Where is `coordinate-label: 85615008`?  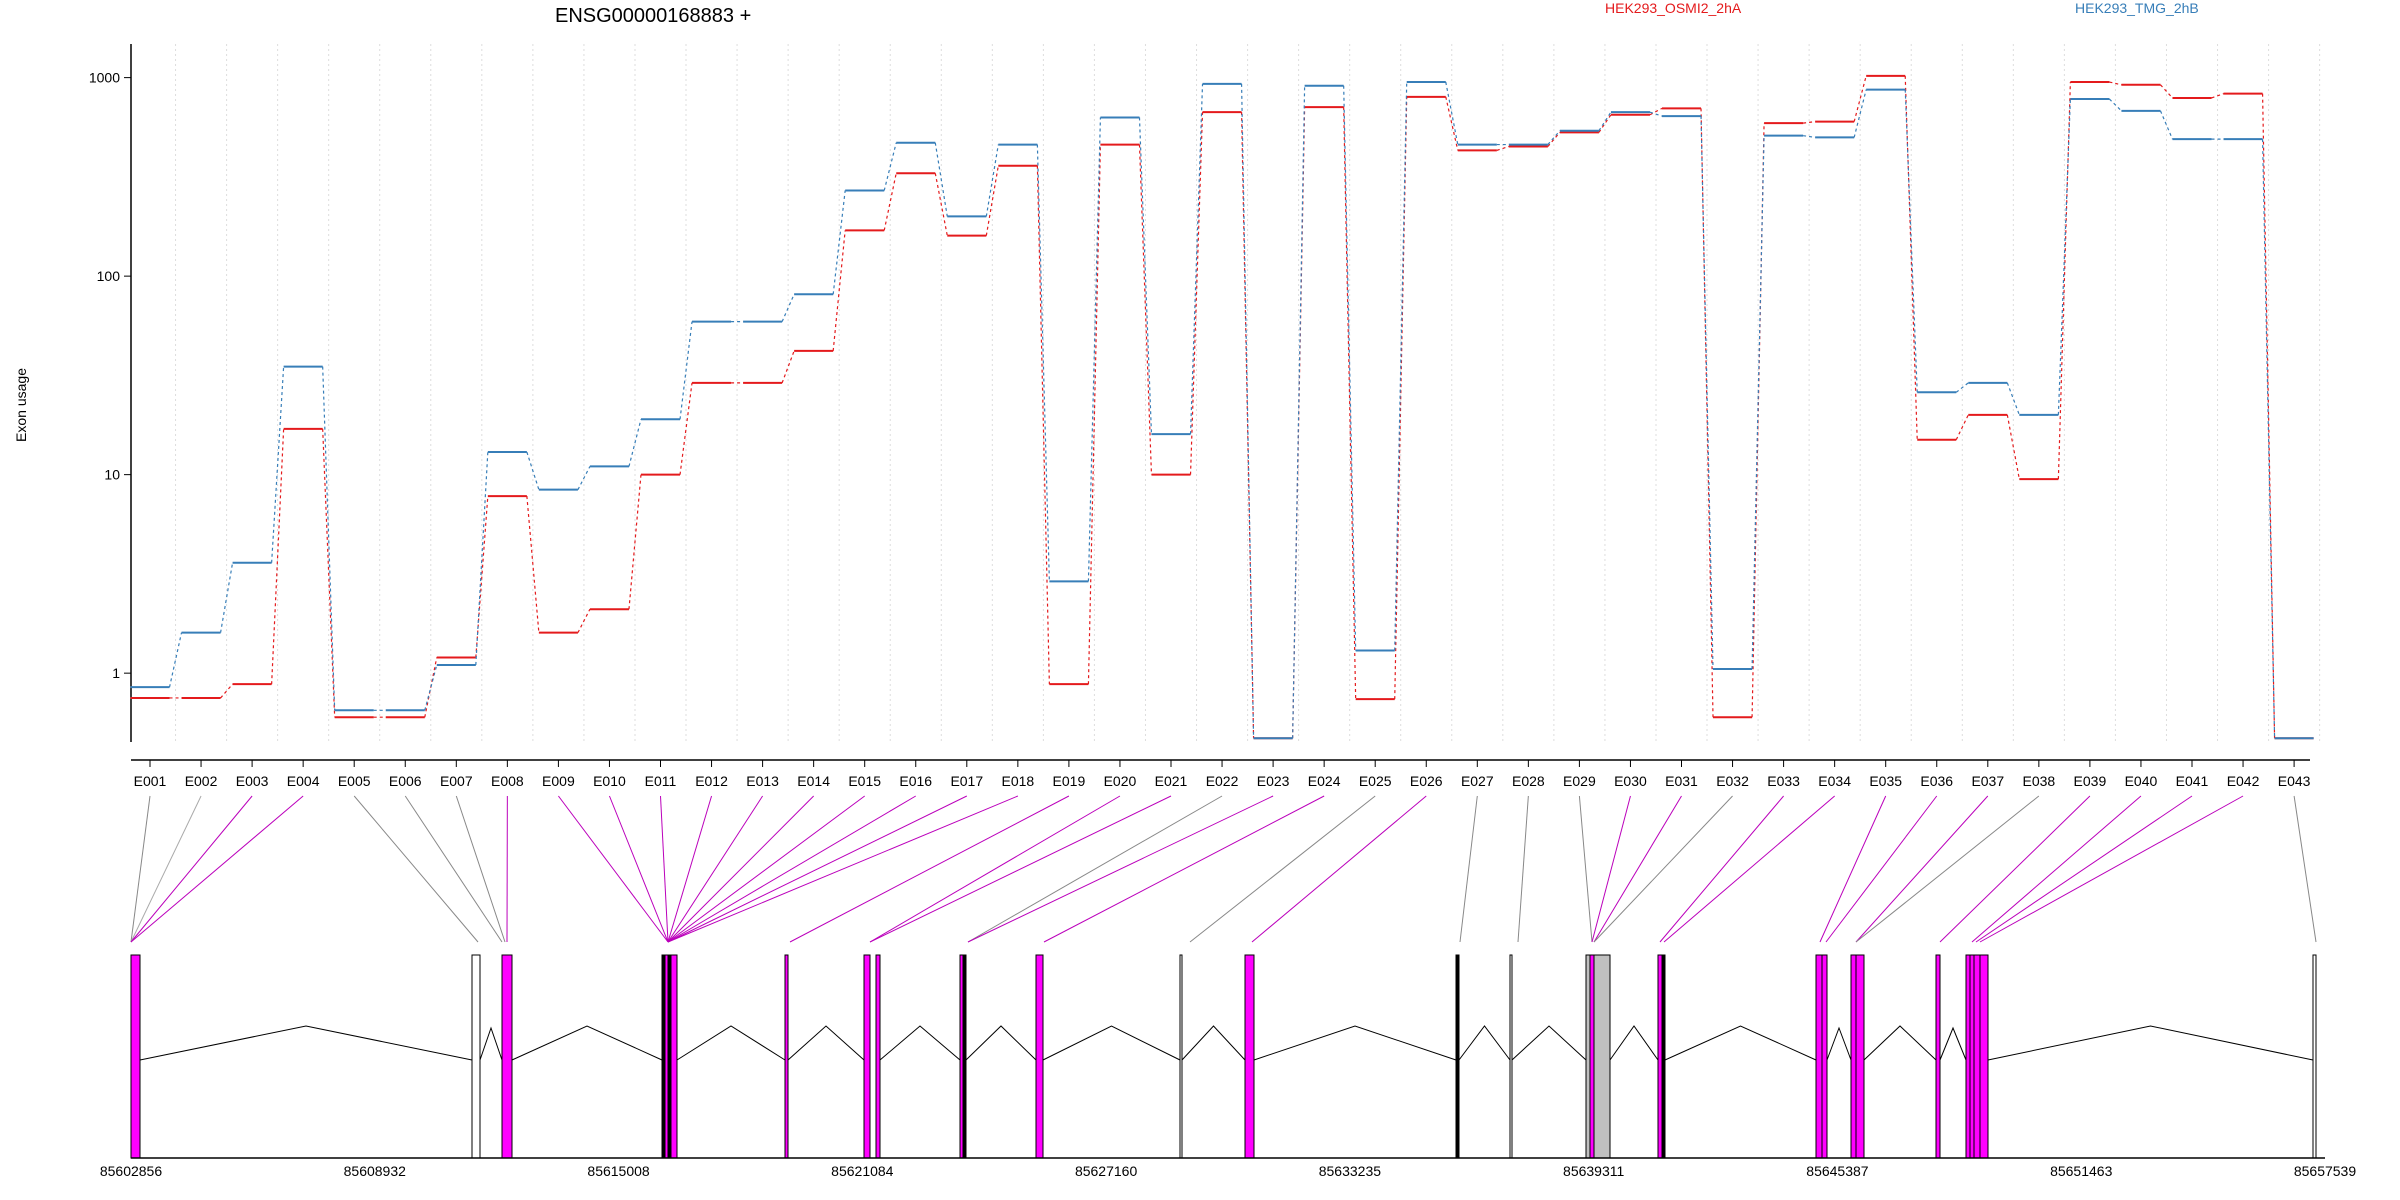
coordinate-label: 85615008 is located at coordinates (618, 1171).